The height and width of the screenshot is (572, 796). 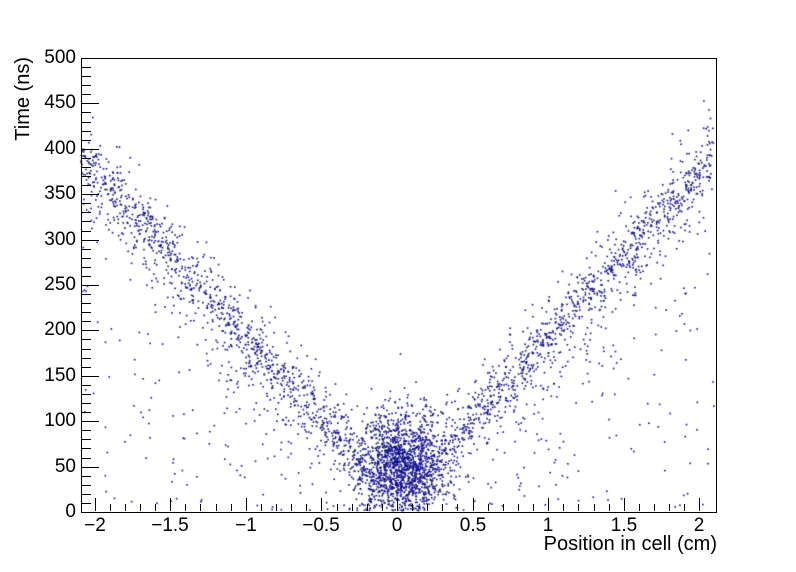 I want to click on x-tick-label: 1.5, so click(x=624, y=525).